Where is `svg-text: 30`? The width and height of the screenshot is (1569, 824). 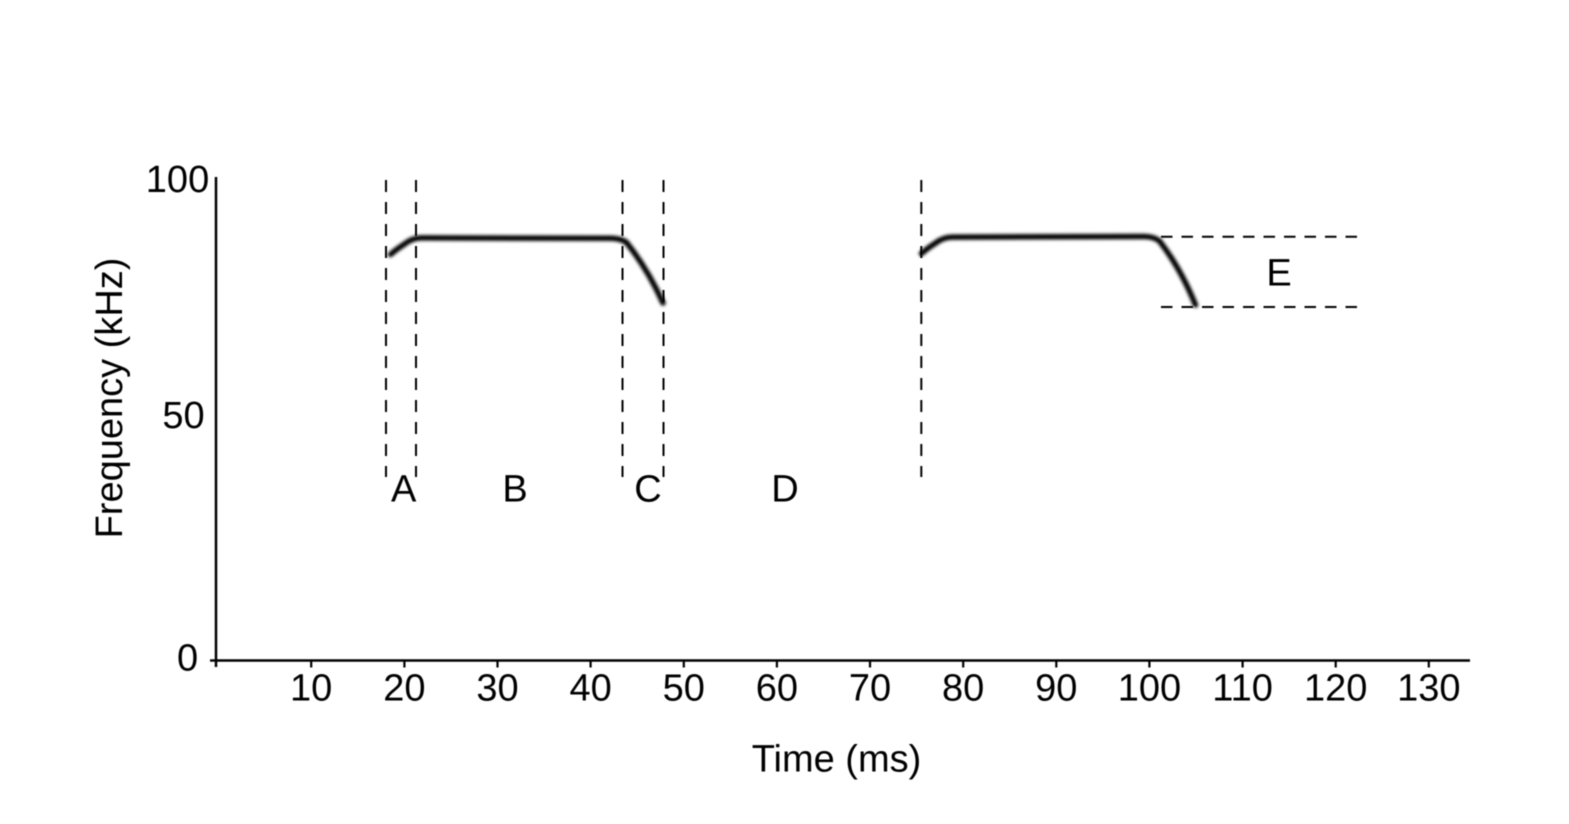 svg-text: 30 is located at coordinates (497, 689).